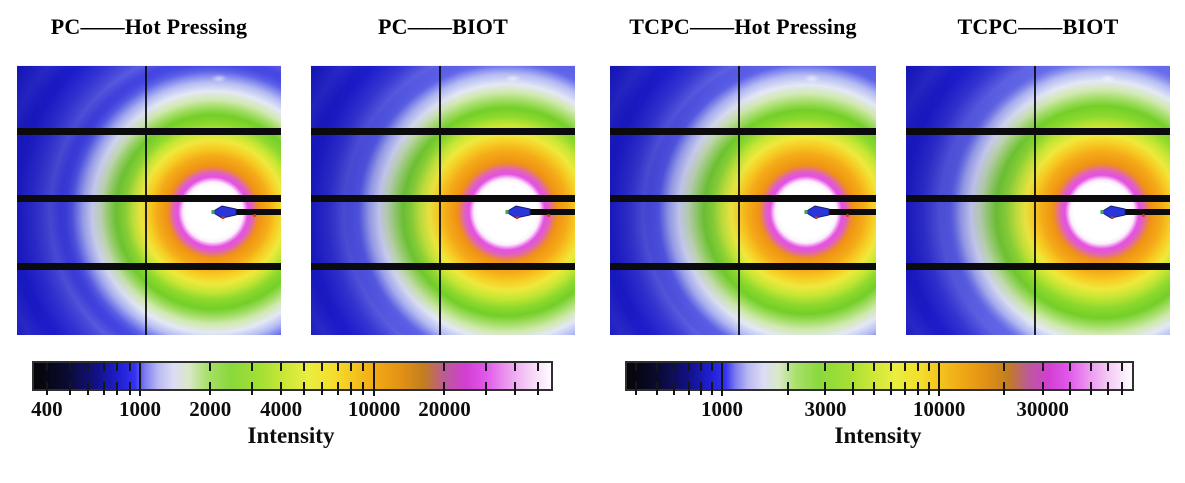 Image resolution: width=1185 pixels, height=483 pixels. I want to click on colorbar-tick-label: 20000, so click(444, 409).